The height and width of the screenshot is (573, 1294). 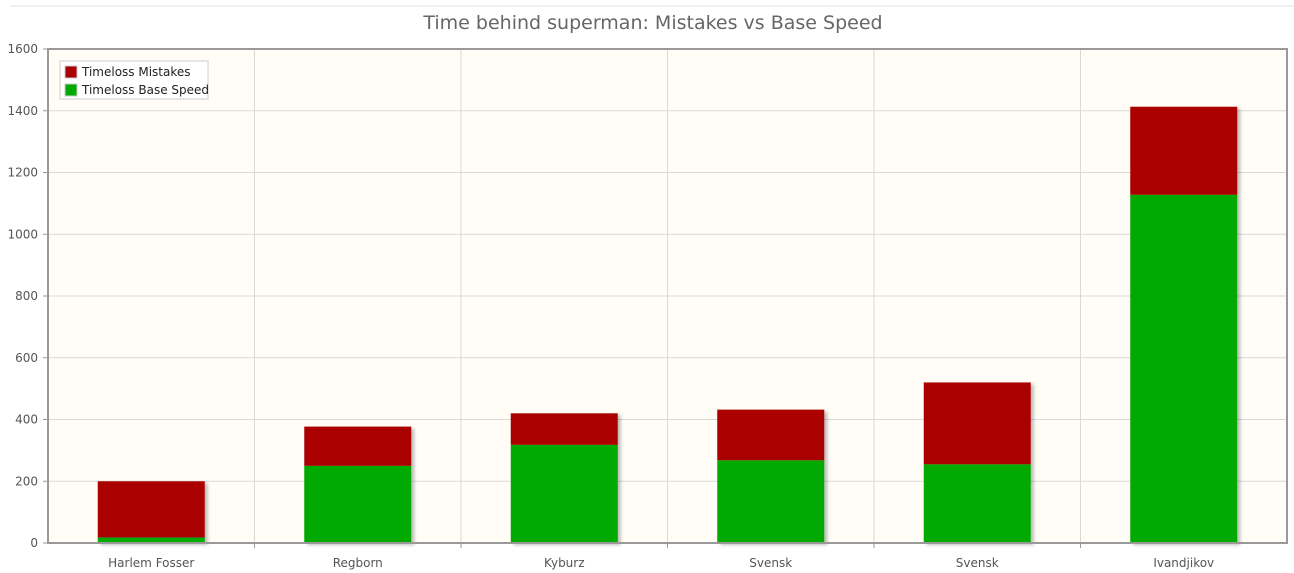 What do you see at coordinates (26, 296) in the screenshot?
I see `y-tick-label: 800` at bounding box center [26, 296].